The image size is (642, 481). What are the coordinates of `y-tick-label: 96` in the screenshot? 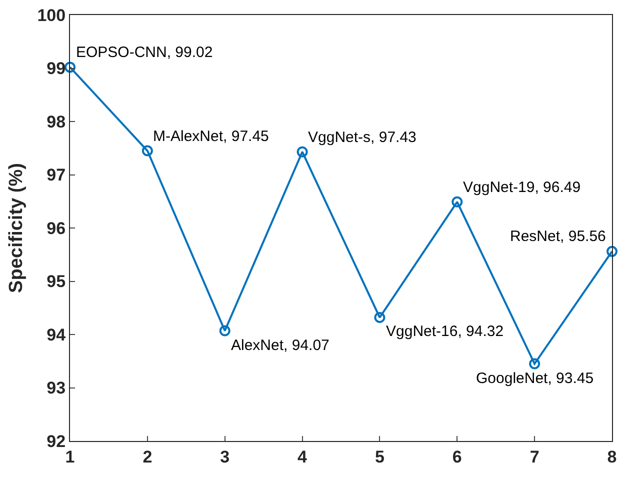 It's located at (56, 228).